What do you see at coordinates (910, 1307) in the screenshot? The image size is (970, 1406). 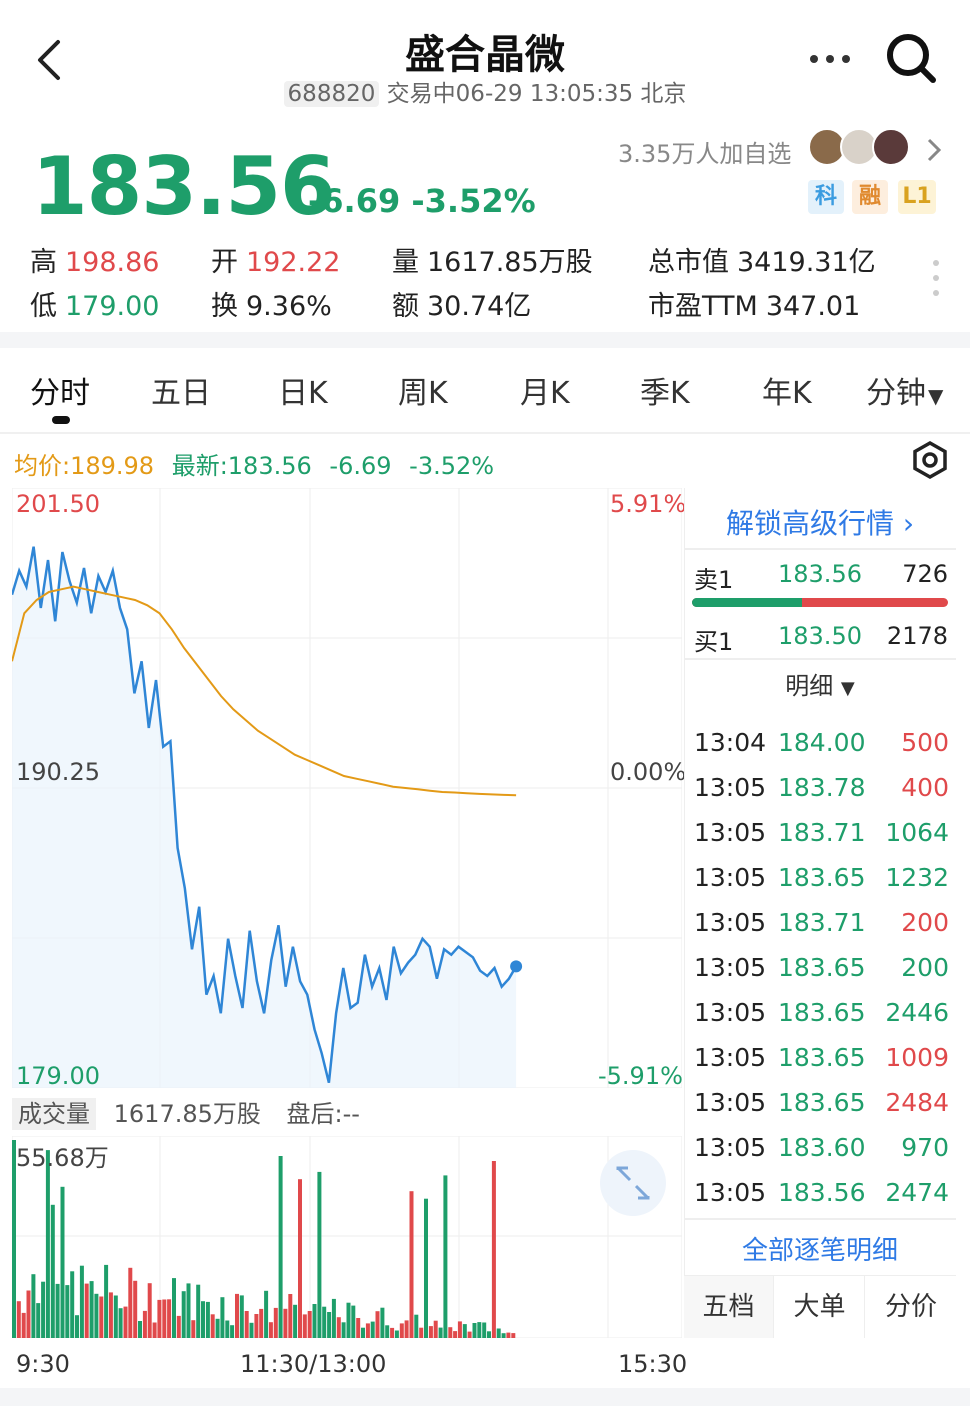 I see `tab-price-distribution: 分价` at bounding box center [910, 1307].